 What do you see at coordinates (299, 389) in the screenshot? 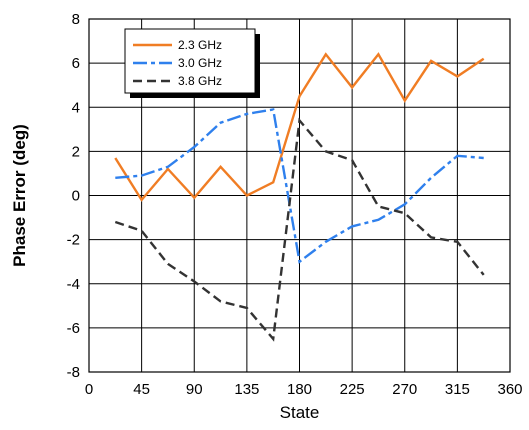
I see `x-tick-label: 180` at bounding box center [299, 389].